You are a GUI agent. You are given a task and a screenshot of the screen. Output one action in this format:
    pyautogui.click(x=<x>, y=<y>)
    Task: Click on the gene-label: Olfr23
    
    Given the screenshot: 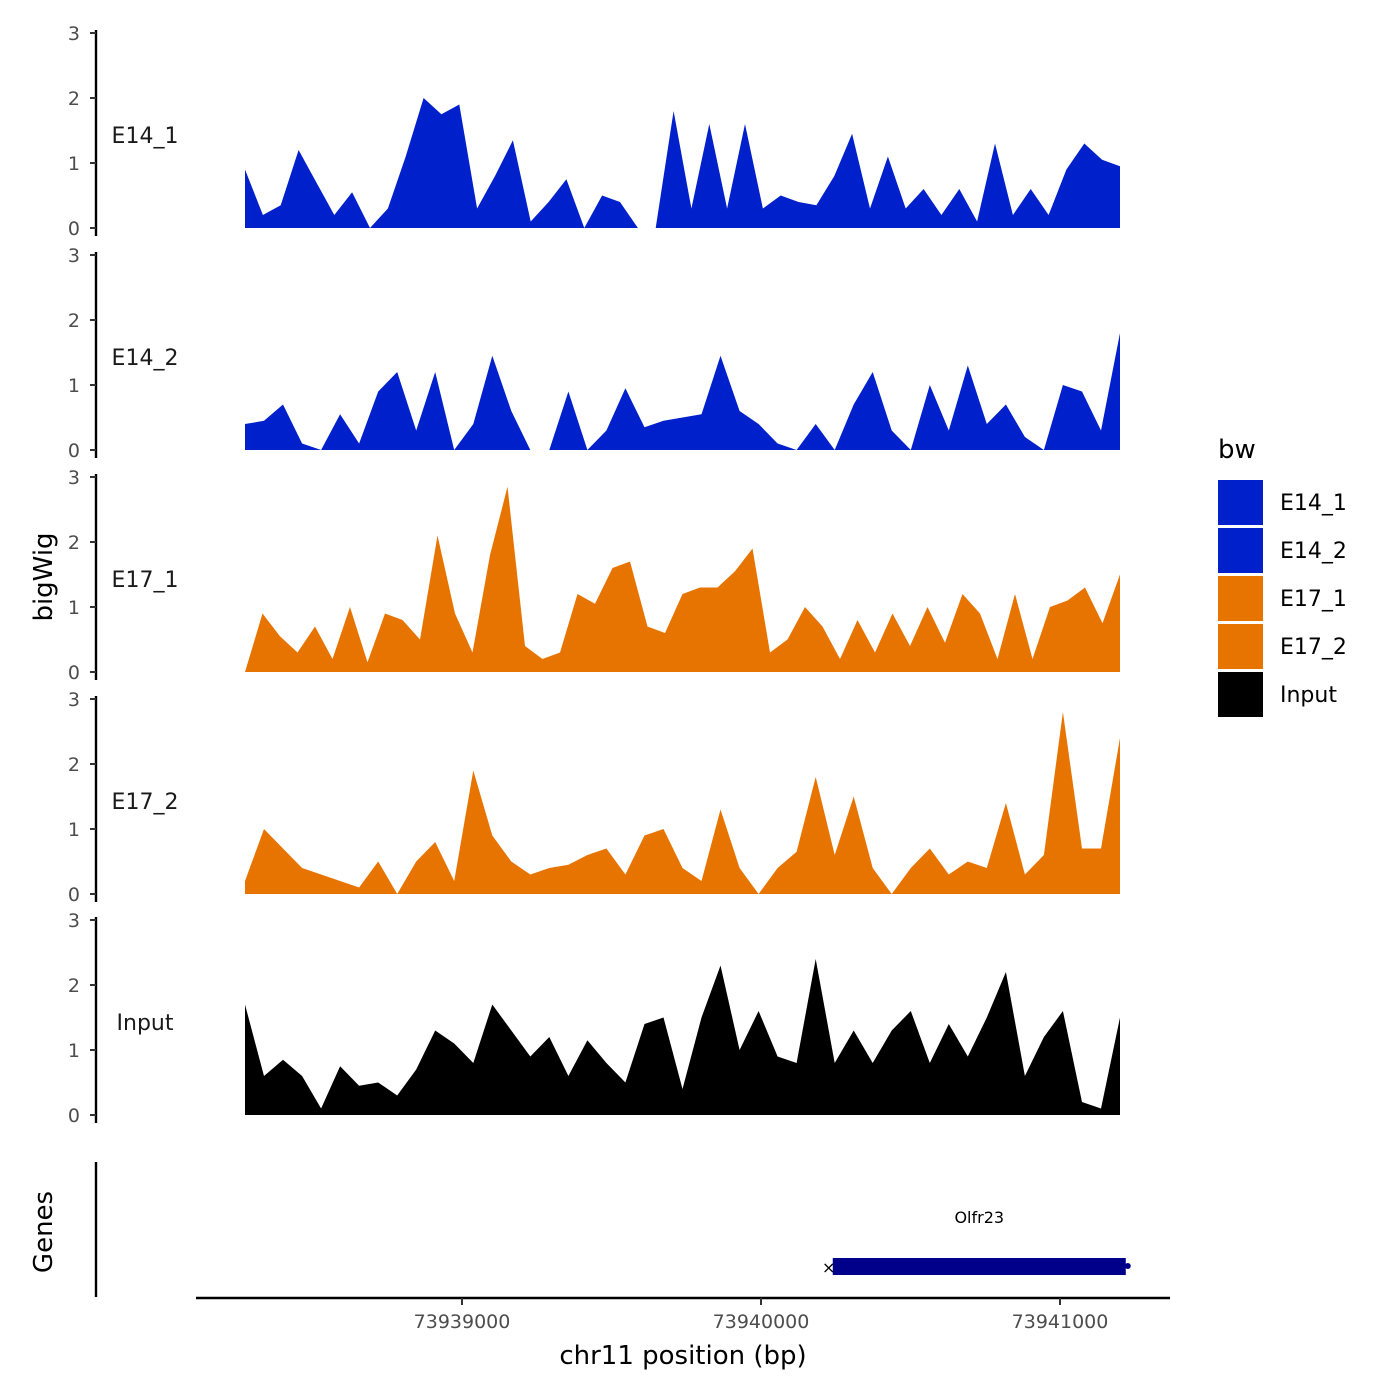 What is the action you would take?
    pyautogui.click(x=979, y=1217)
    